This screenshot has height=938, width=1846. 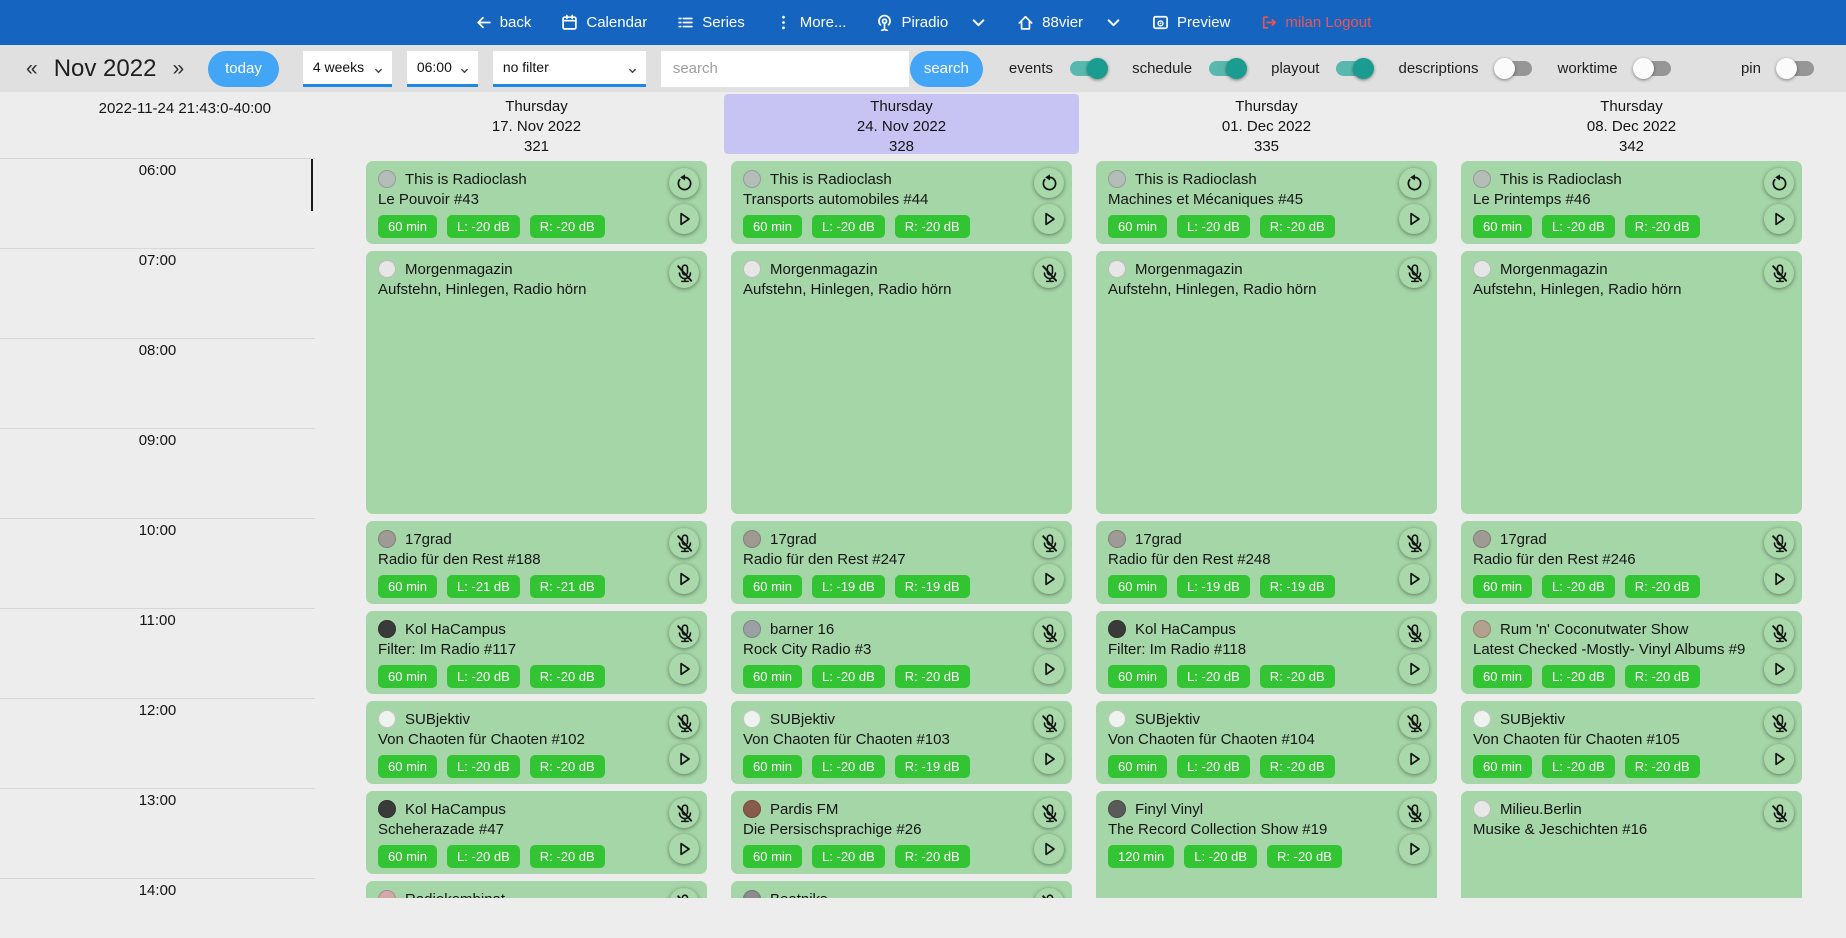 I want to click on prev-month-button: «, so click(x=32, y=69).